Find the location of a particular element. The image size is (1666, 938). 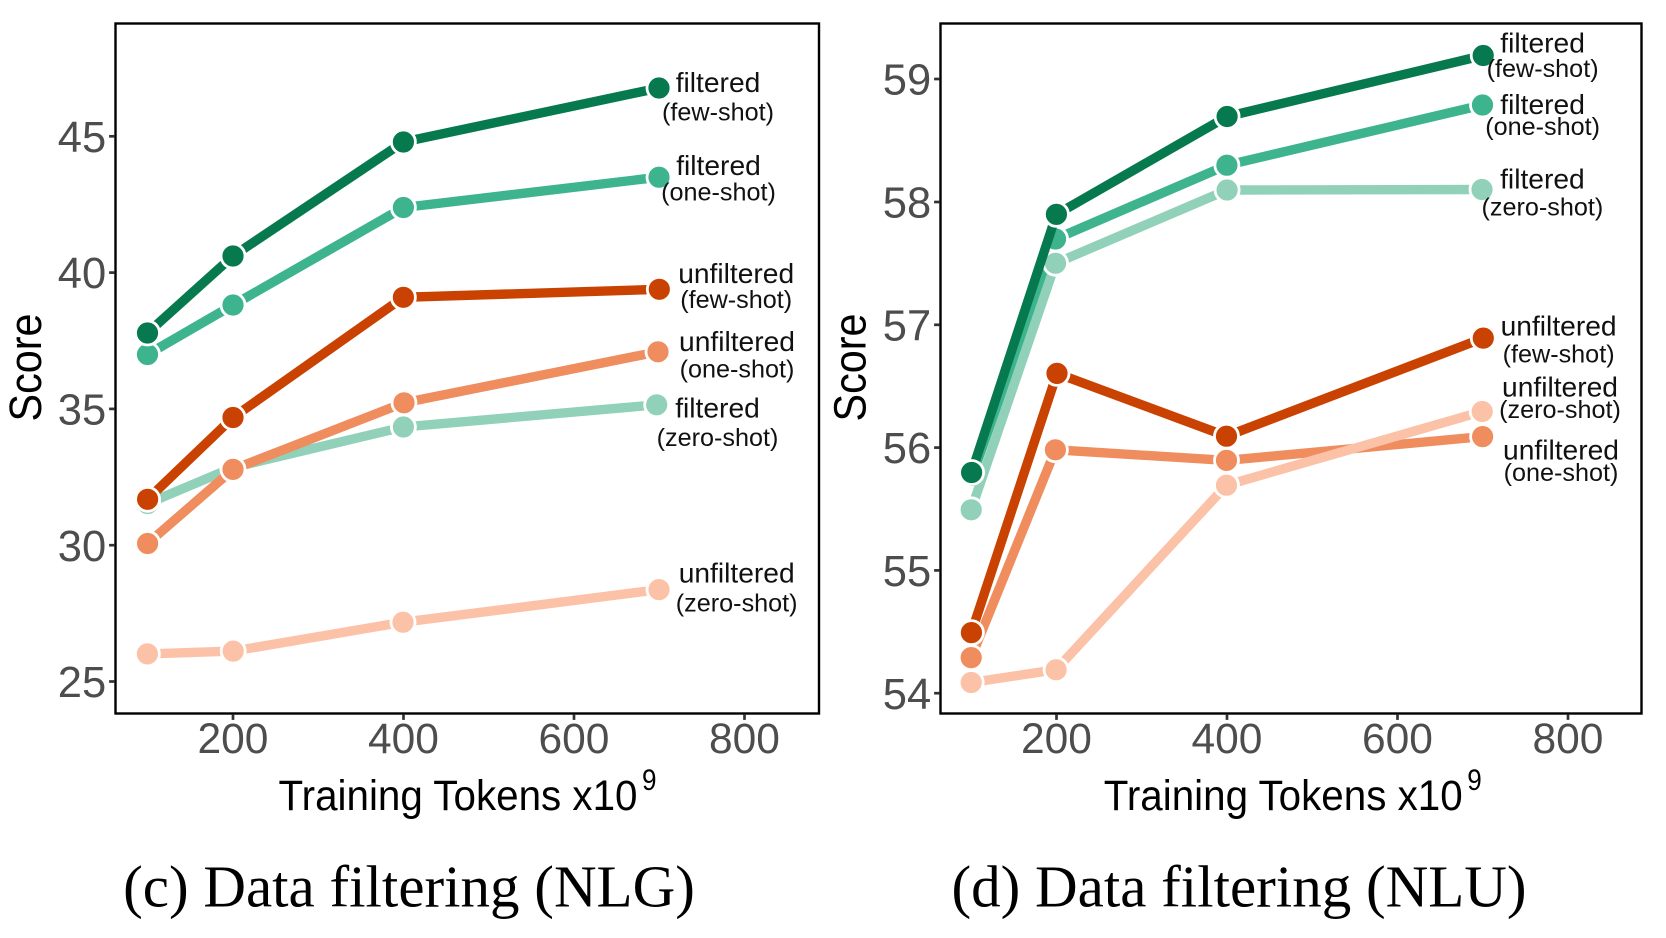

svg-text: 35 is located at coordinates (82, 411).